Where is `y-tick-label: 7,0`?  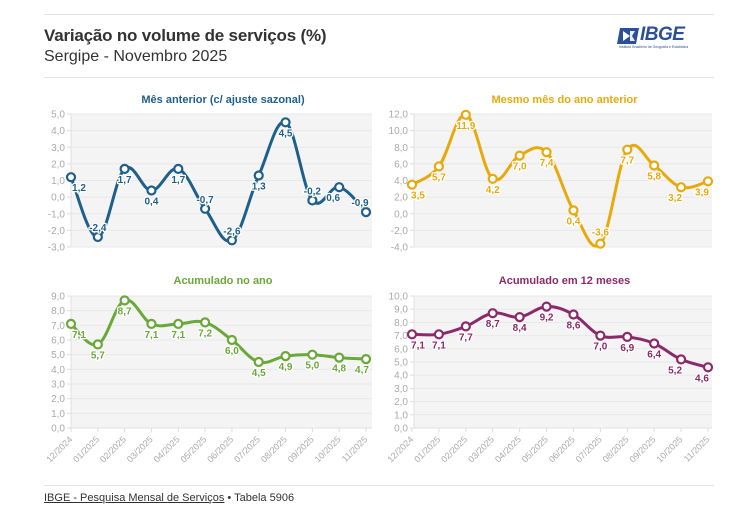 y-tick-label: 7,0 is located at coordinates (401, 336).